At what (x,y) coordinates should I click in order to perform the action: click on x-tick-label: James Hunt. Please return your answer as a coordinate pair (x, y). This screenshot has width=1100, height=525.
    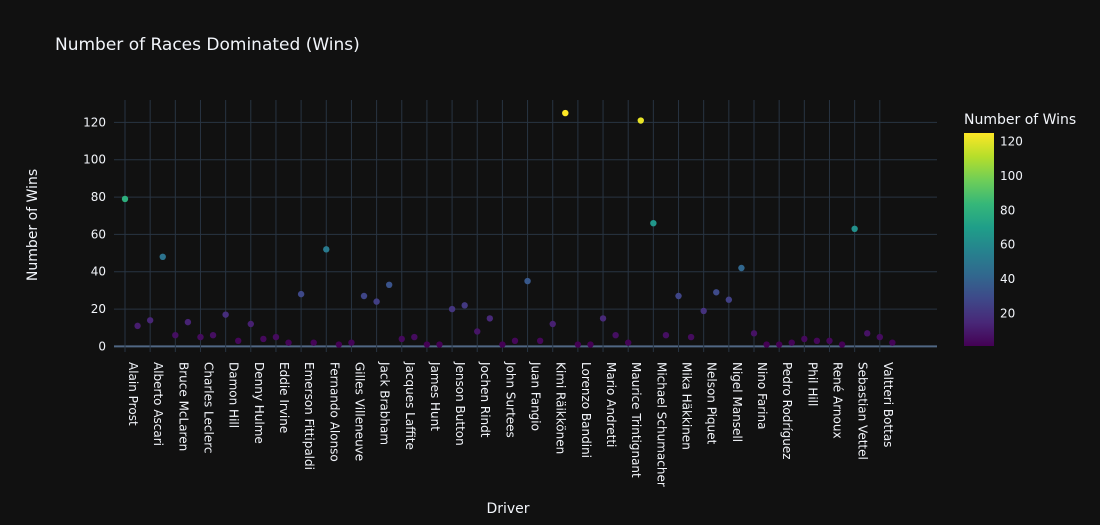
    Looking at the image, I should click on (435, 396).